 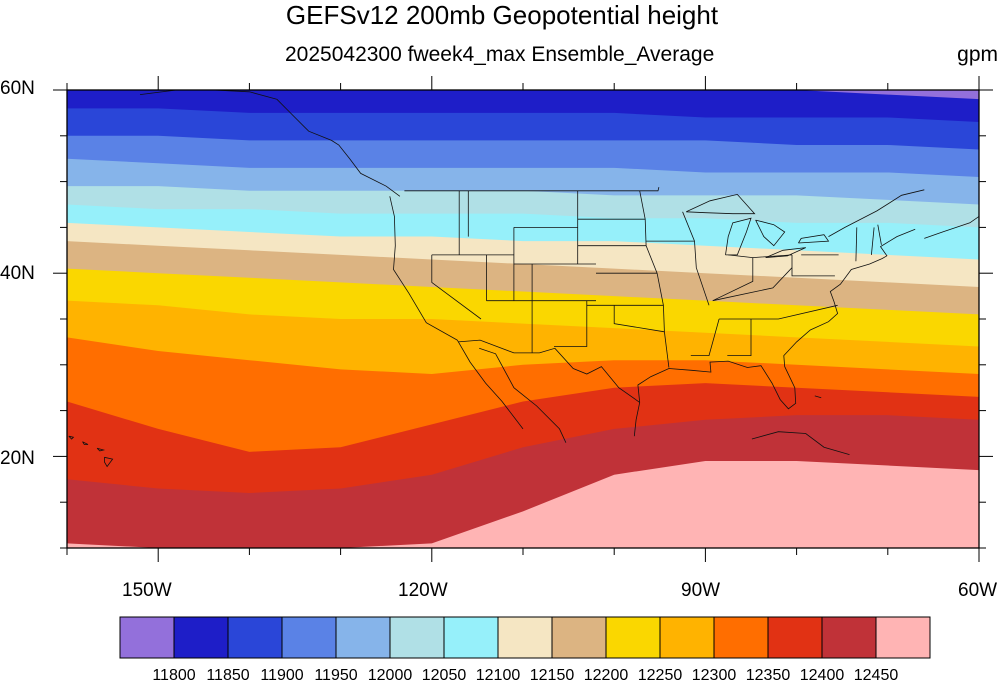 I want to click on colorbar-label-12450: 12450, so click(x=876, y=675).